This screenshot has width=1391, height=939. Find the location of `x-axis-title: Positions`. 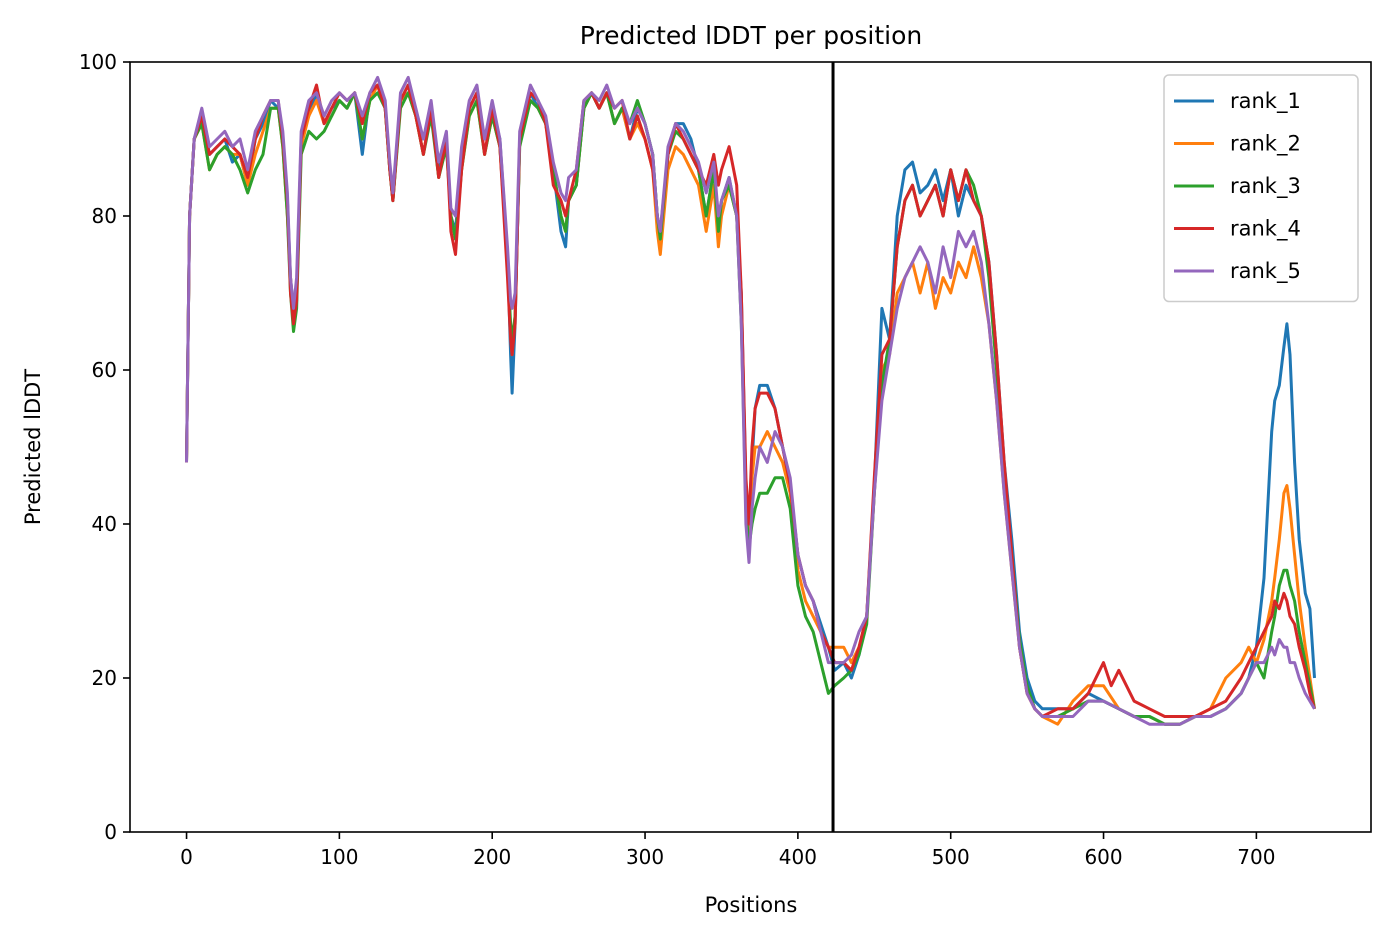

x-axis-title: Positions is located at coordinates (751, 905).